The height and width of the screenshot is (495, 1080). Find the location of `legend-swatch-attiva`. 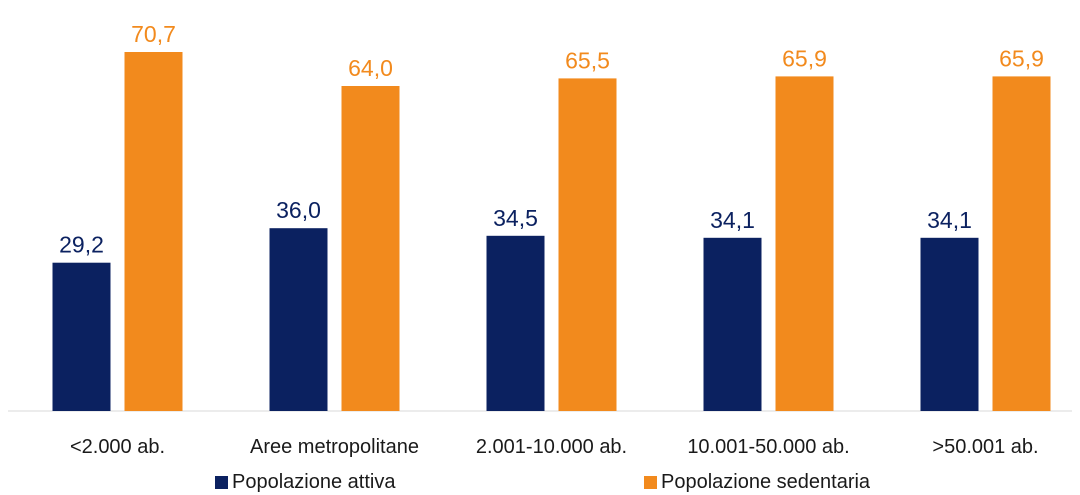

legend-swatch-attiva is located at coordinates (221, 482).